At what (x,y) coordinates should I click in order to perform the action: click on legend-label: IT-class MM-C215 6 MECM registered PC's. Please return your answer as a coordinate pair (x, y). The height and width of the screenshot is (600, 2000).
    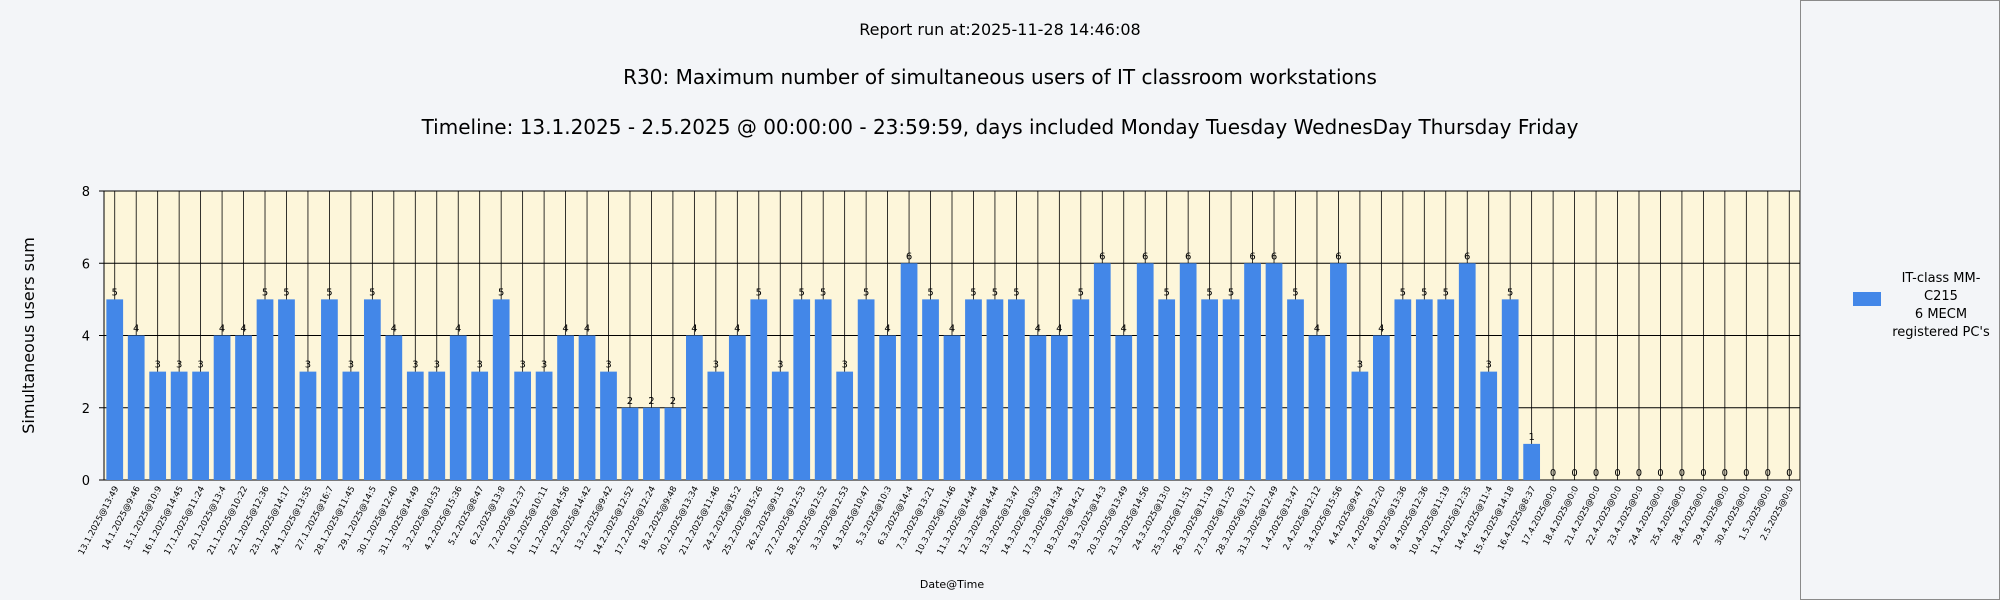
    Looking at the image, I should click on (1941, 305).